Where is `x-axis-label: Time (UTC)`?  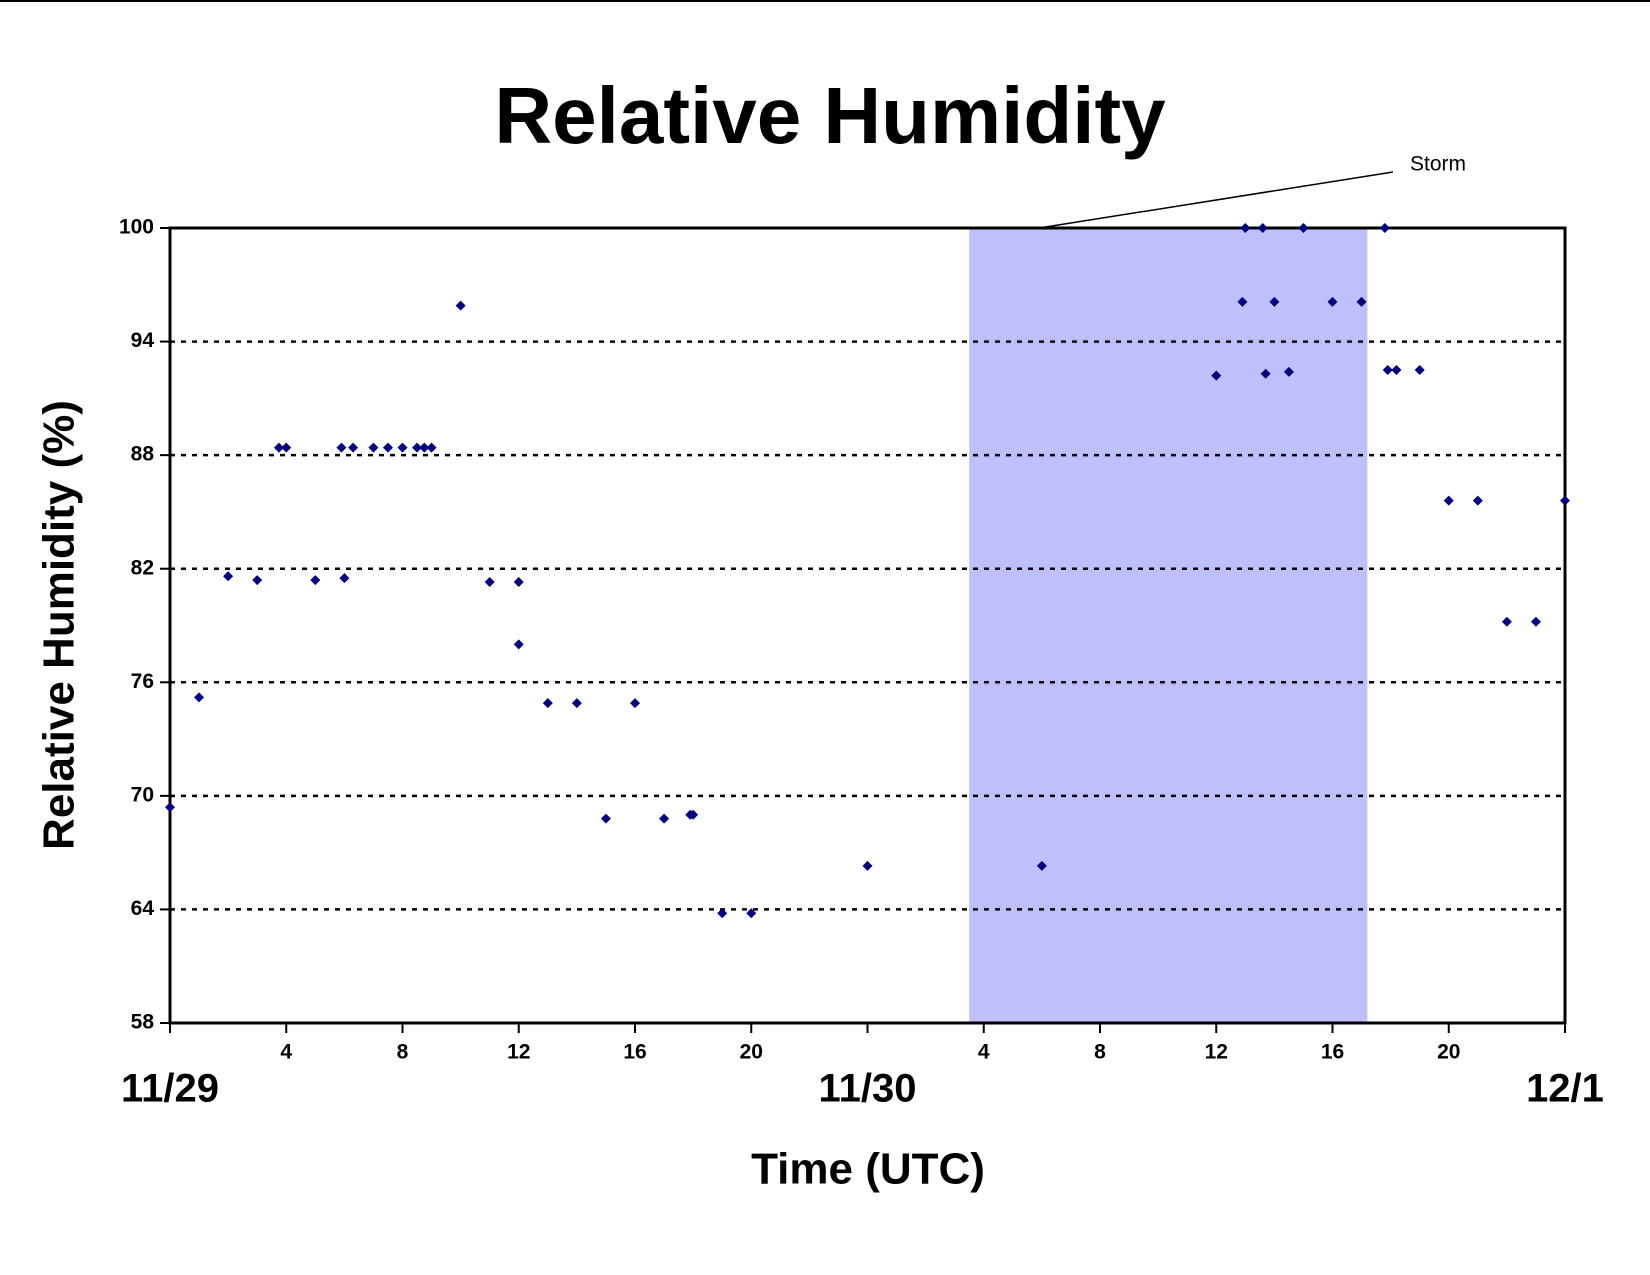 x-axis-label: Time (UTC) is located at coordinates (868, 1169).